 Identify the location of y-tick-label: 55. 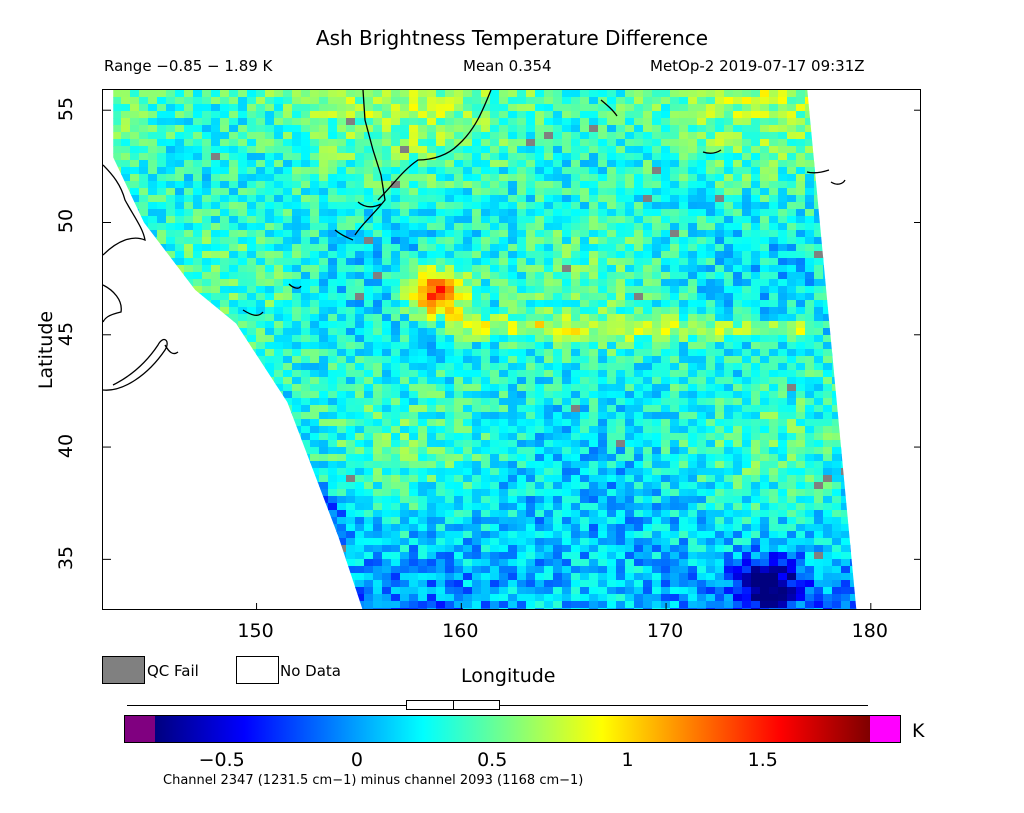
(66, 109).